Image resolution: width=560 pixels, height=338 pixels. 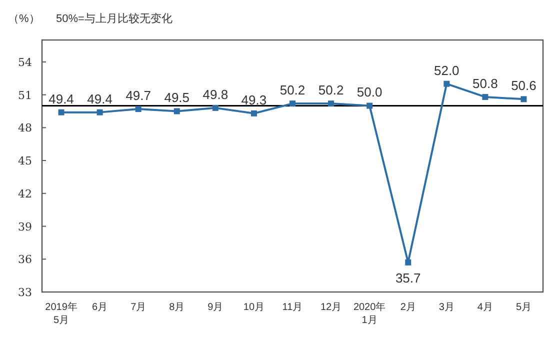 I want to click on chart-title: 50%=与上月比较无变化, so click(x=114, y=18).